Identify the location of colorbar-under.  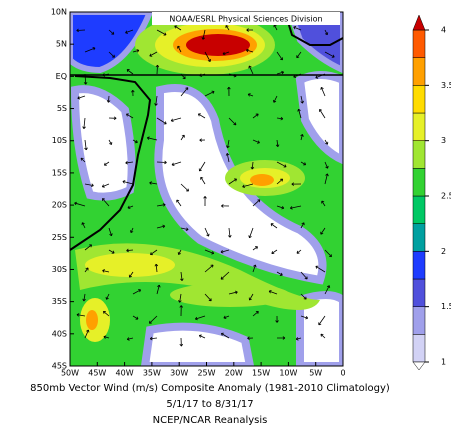
(419, 366).